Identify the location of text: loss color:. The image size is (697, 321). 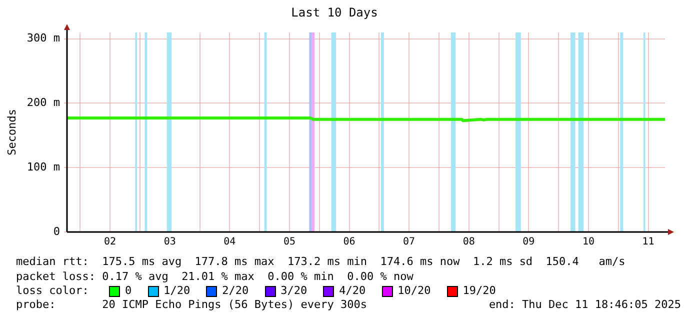
(52, 290).